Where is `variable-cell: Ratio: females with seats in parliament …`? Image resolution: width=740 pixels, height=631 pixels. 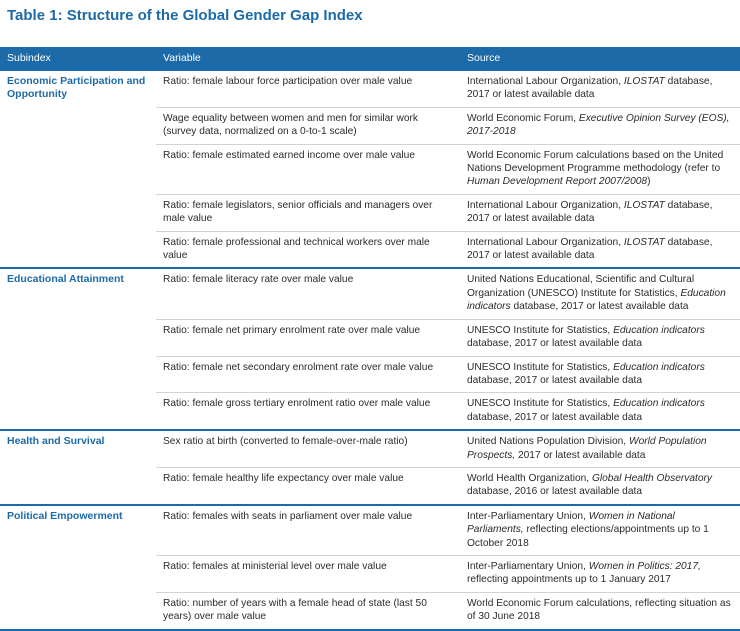 variable-cell: Ratio: females with seats in parliament … is located at coordinates (308, 529).